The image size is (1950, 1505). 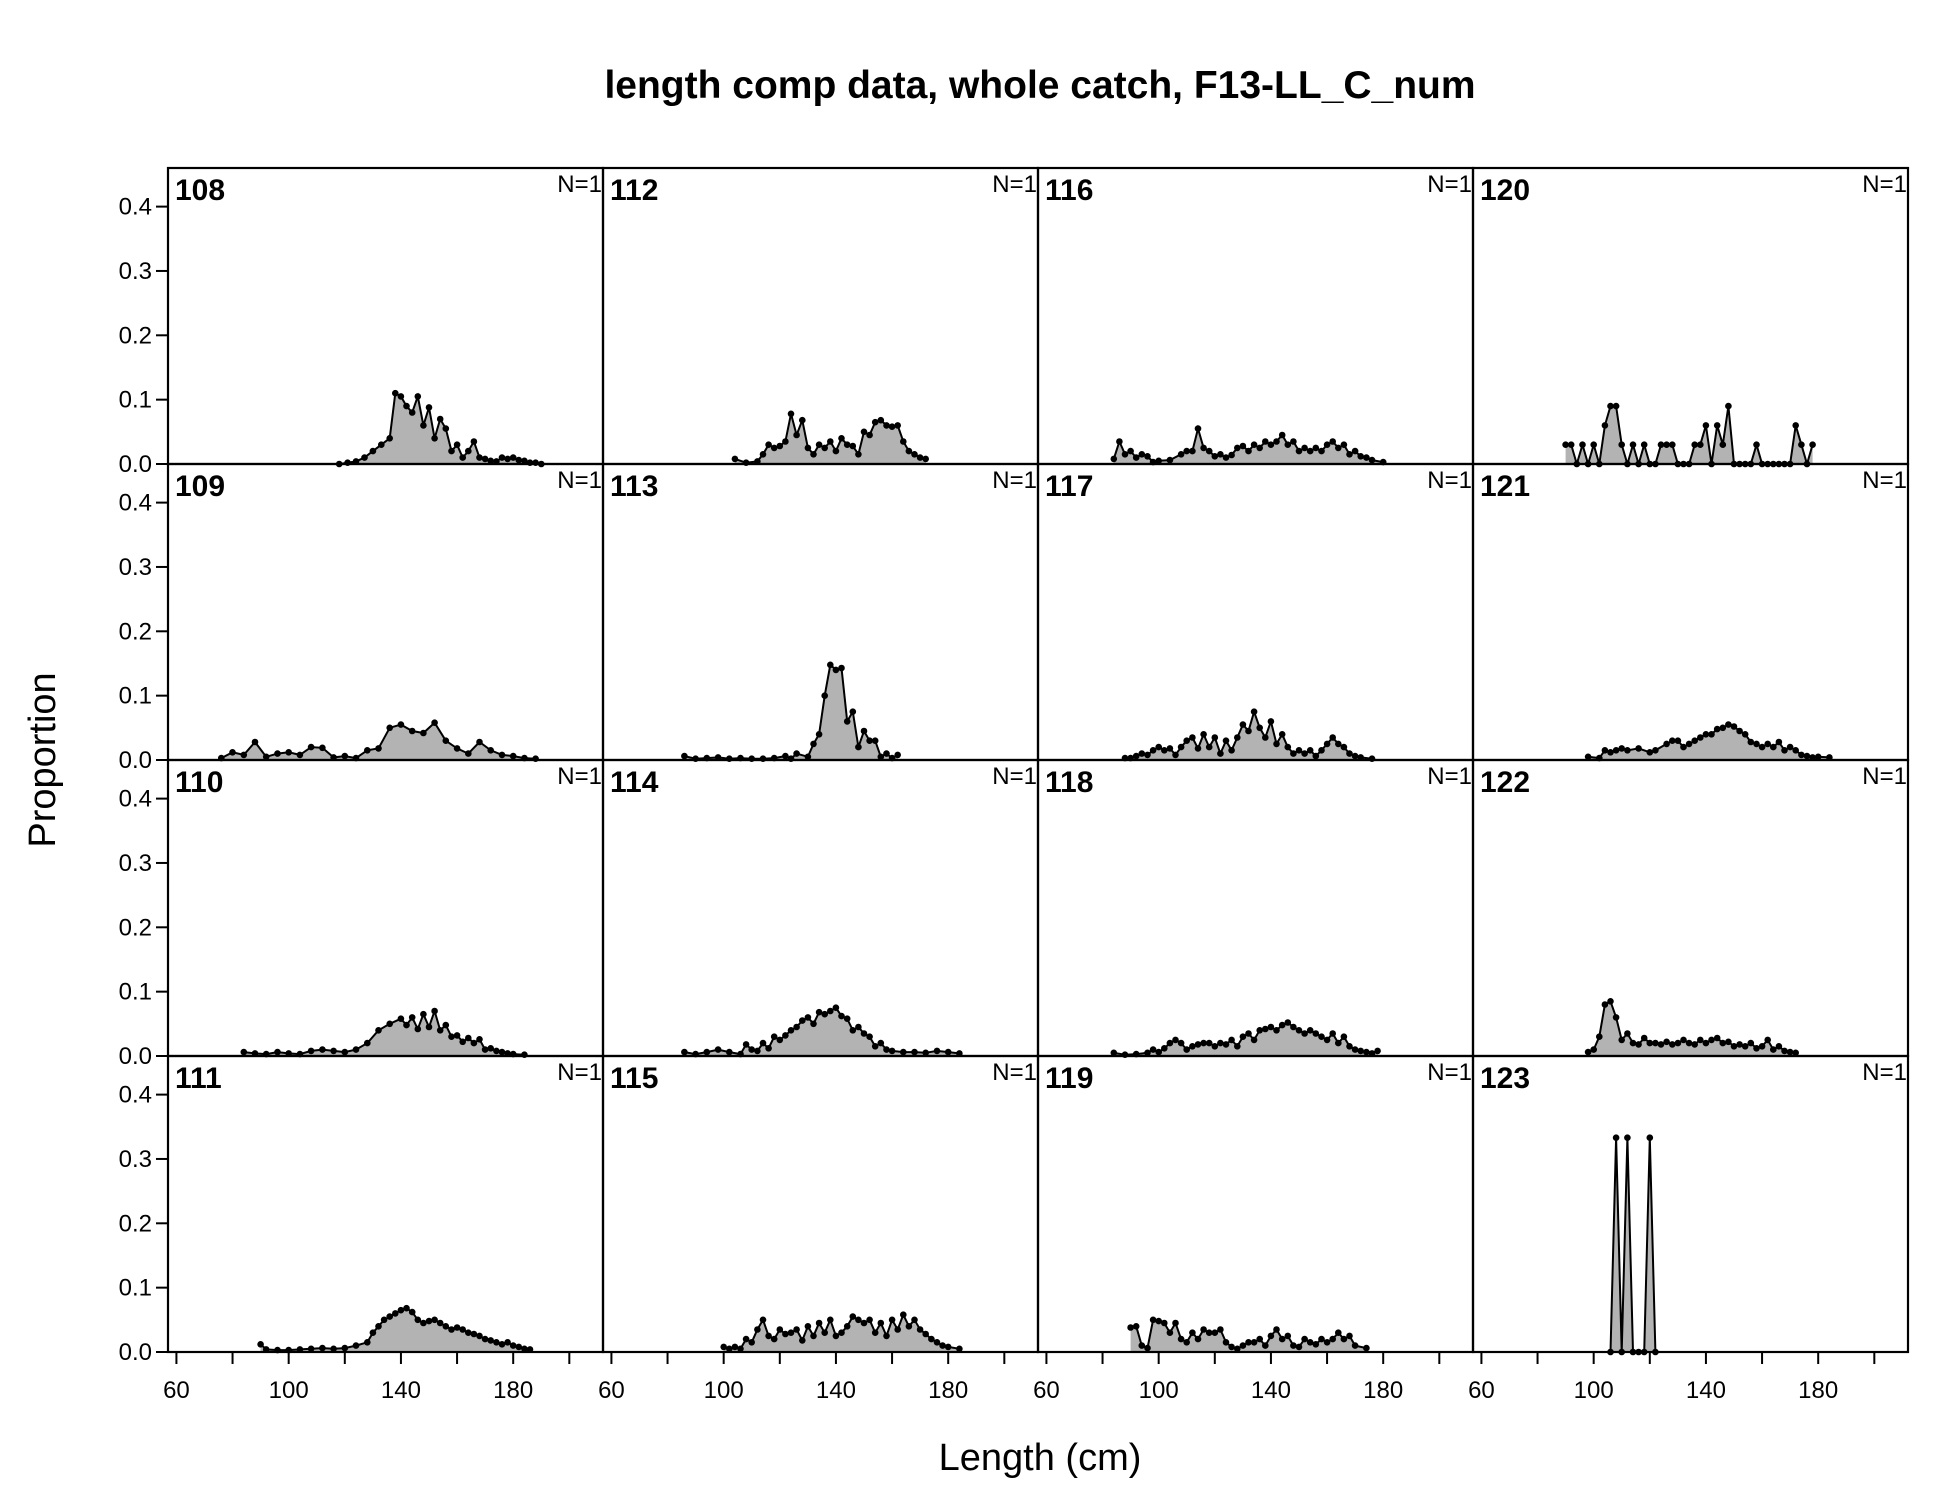 I want to click on panel-label: 119, so click(x=1069, y=1078).